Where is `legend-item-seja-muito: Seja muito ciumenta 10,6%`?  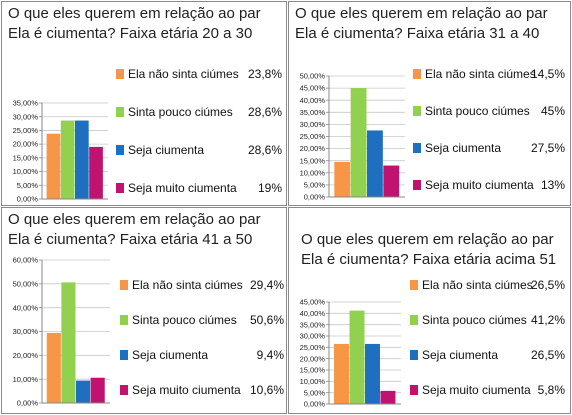 legend-item-seja-muito: Seja muito ciumenta 10,6% is located at coordinates (202, 390).